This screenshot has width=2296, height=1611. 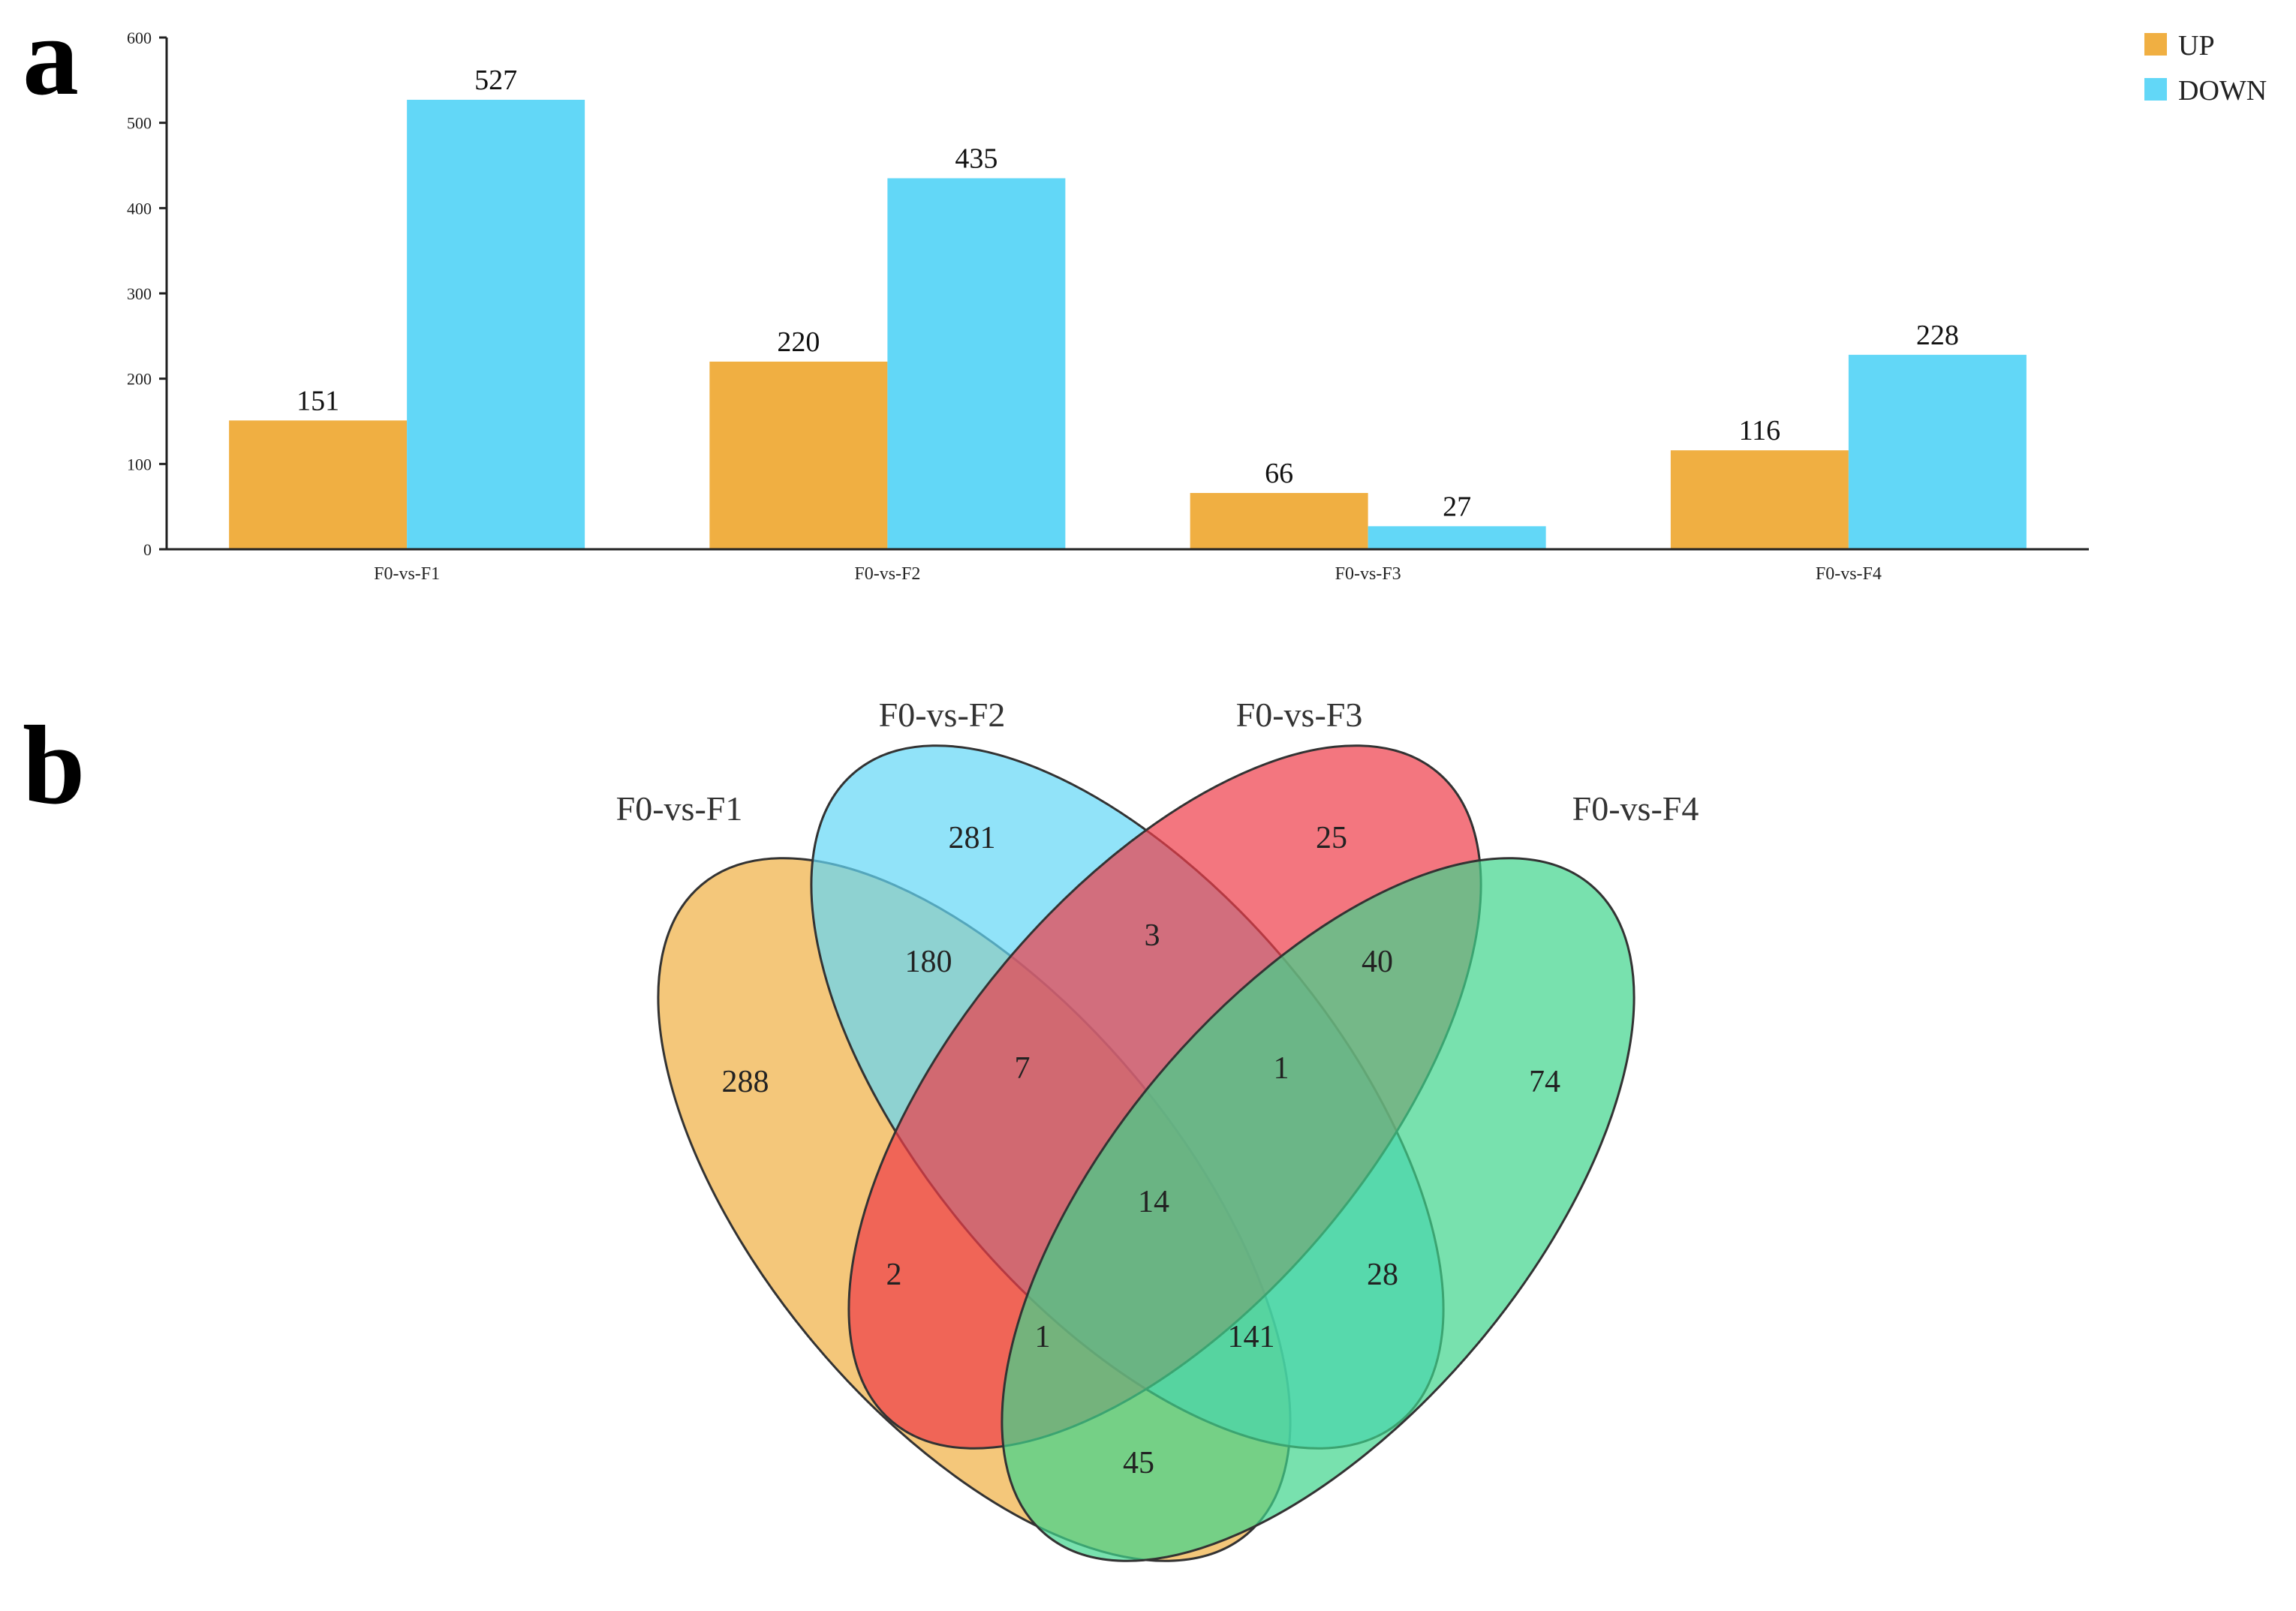 I want to click on venn-region-f1-f2-f3: 7, so click(x=1023, y=1069).